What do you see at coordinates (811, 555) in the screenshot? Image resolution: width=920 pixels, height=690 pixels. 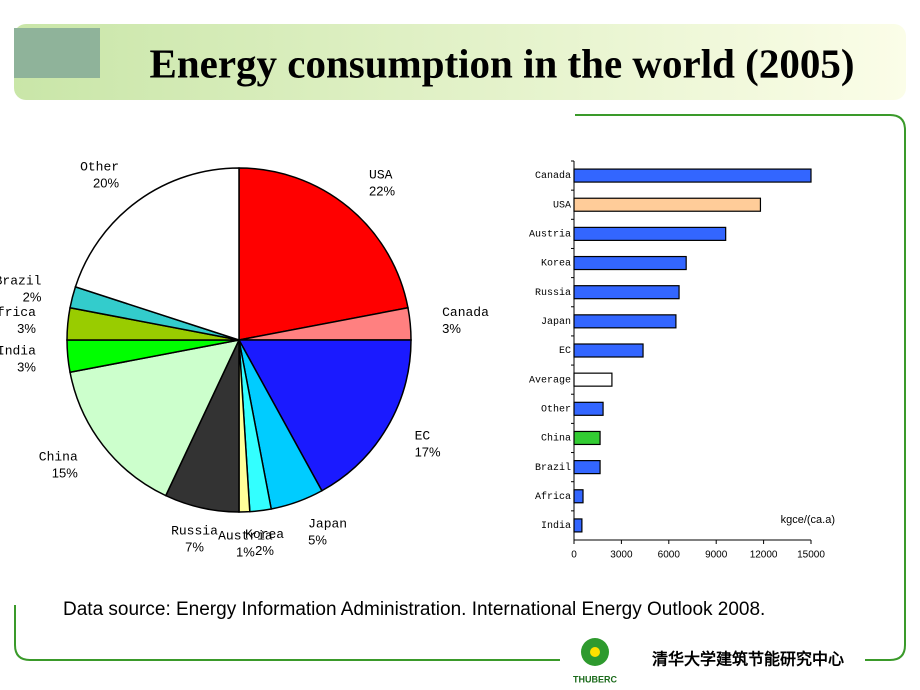 I see `x-tick-label: 15000` at bounding box center [811, 555].